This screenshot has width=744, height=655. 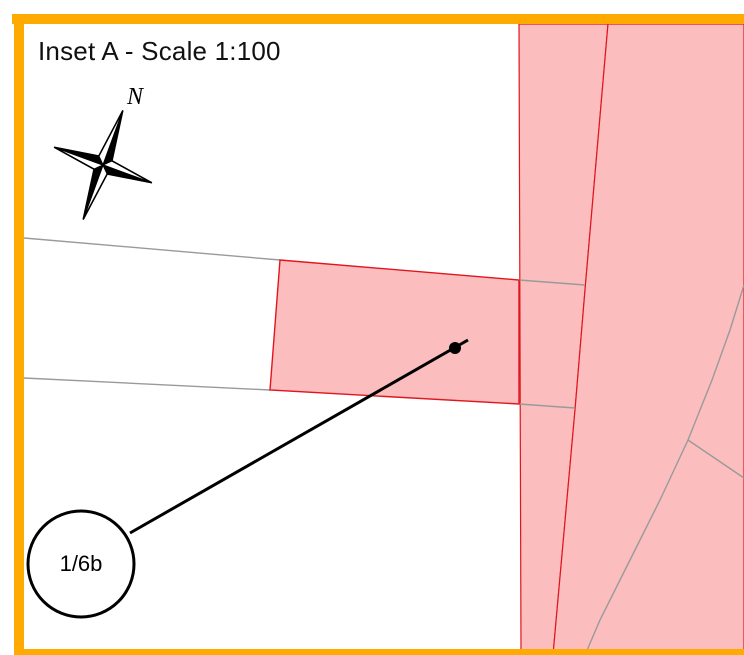 I want to click on boundary-line-lower, so click(x=147, y=384).